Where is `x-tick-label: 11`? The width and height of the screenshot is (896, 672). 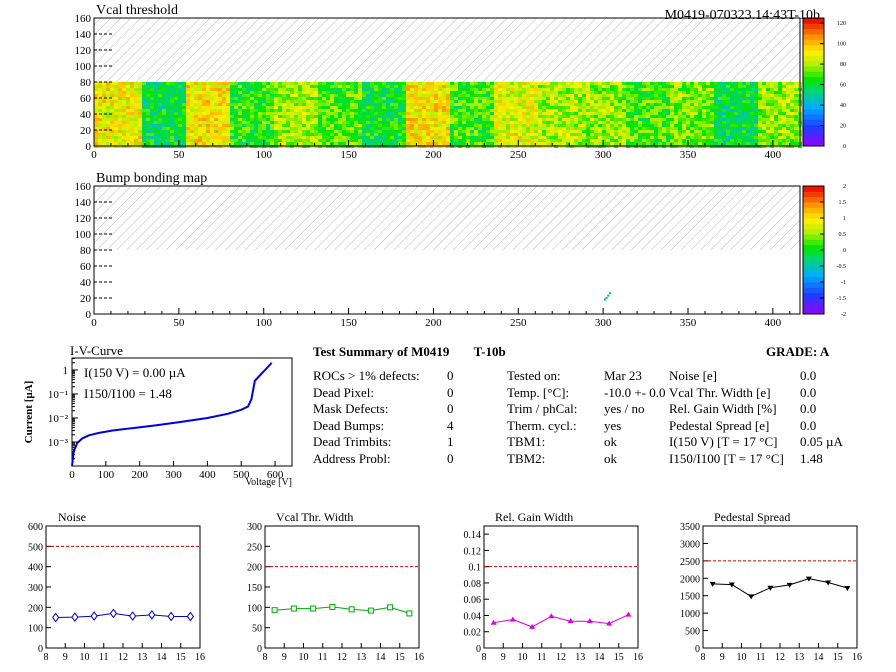 x-tick-label: 11 is located at coordinates (542, 657).